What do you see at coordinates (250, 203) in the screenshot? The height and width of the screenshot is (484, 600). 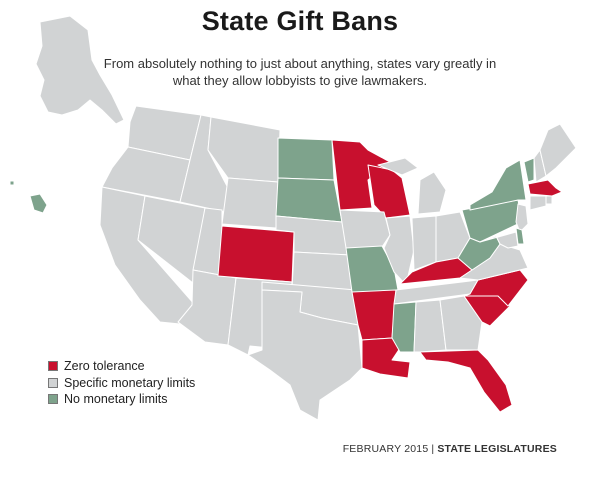 I see `state-wyoming` at bounding box center [250, 203].